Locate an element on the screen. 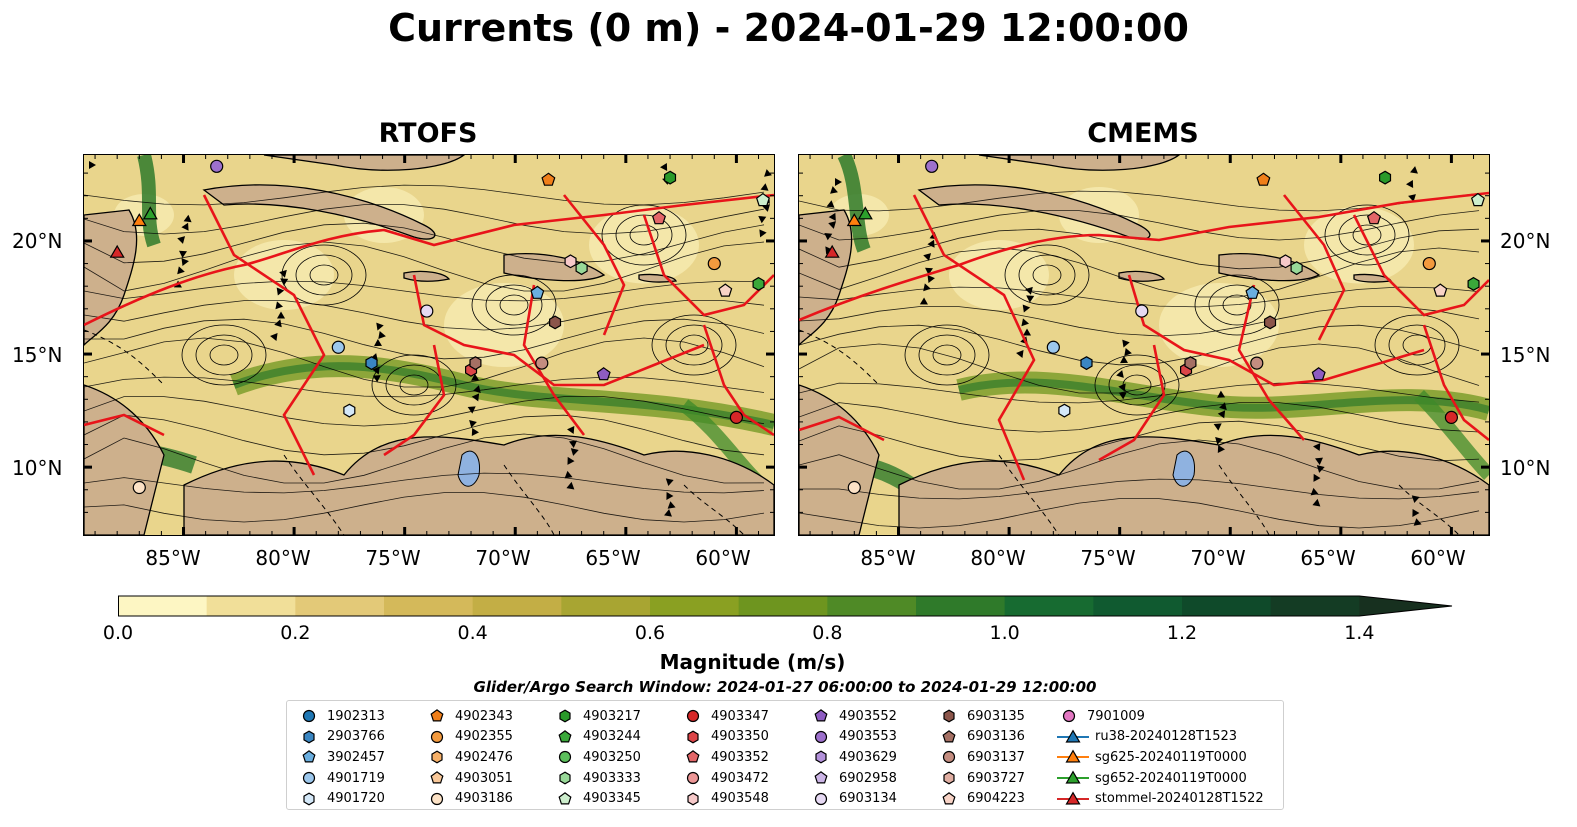 This screenshot has height=827, width=1577. x-tick-label: 60°W is located at coordinates (1438, 558).